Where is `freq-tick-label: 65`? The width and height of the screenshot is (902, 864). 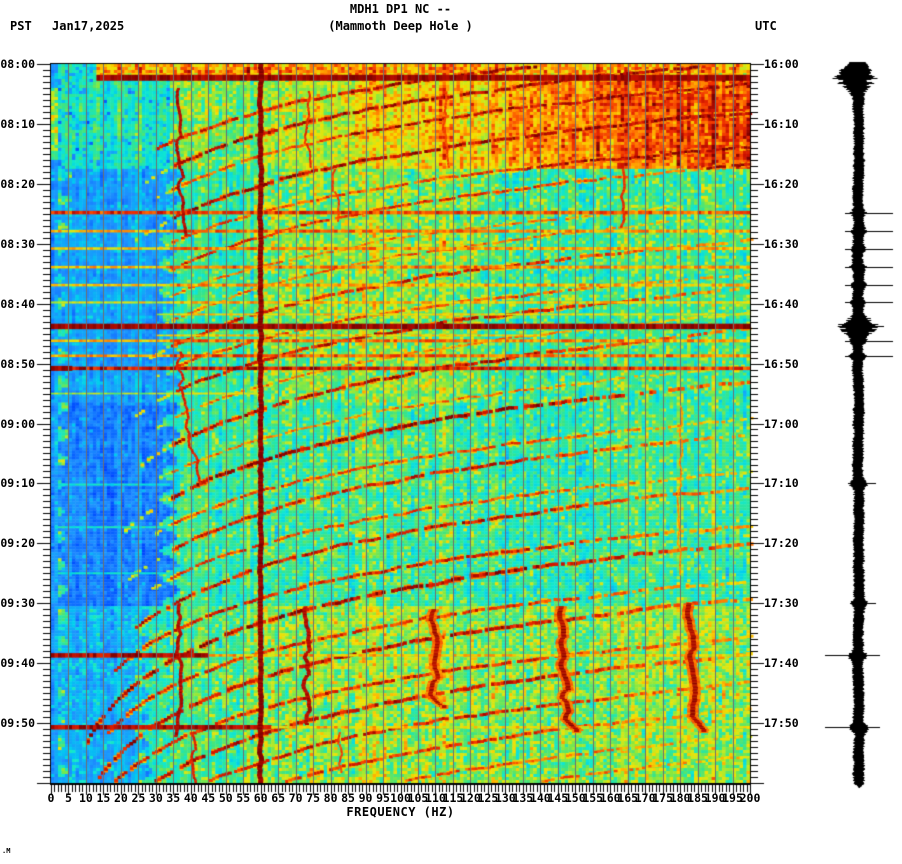 freq-tick-label: 65 is located at coordinates (278, 798).